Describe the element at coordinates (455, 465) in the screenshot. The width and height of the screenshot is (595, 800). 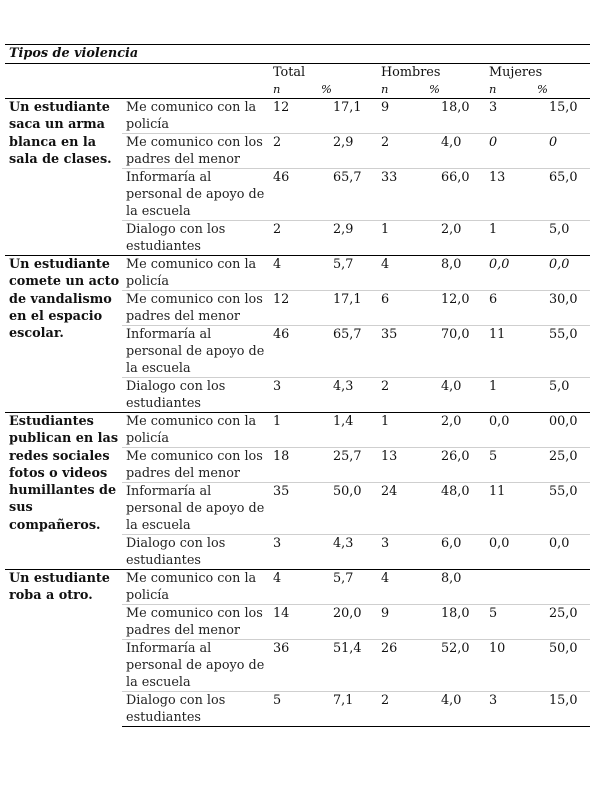
I see `cell-pct-hombres: 26,0` at that location.